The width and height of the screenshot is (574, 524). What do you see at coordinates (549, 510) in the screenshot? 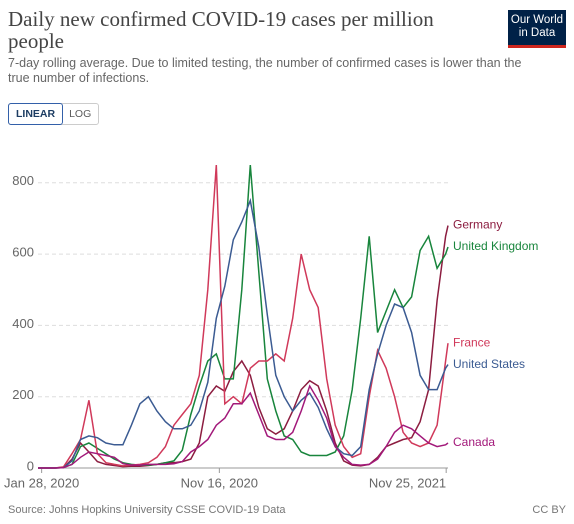
I see `license: CC BY` at bounding box center [549, 510].